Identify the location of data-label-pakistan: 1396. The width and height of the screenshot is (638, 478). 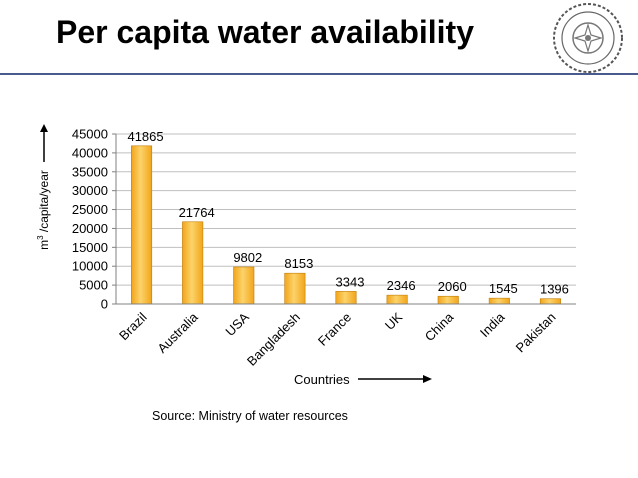
(554, 289).